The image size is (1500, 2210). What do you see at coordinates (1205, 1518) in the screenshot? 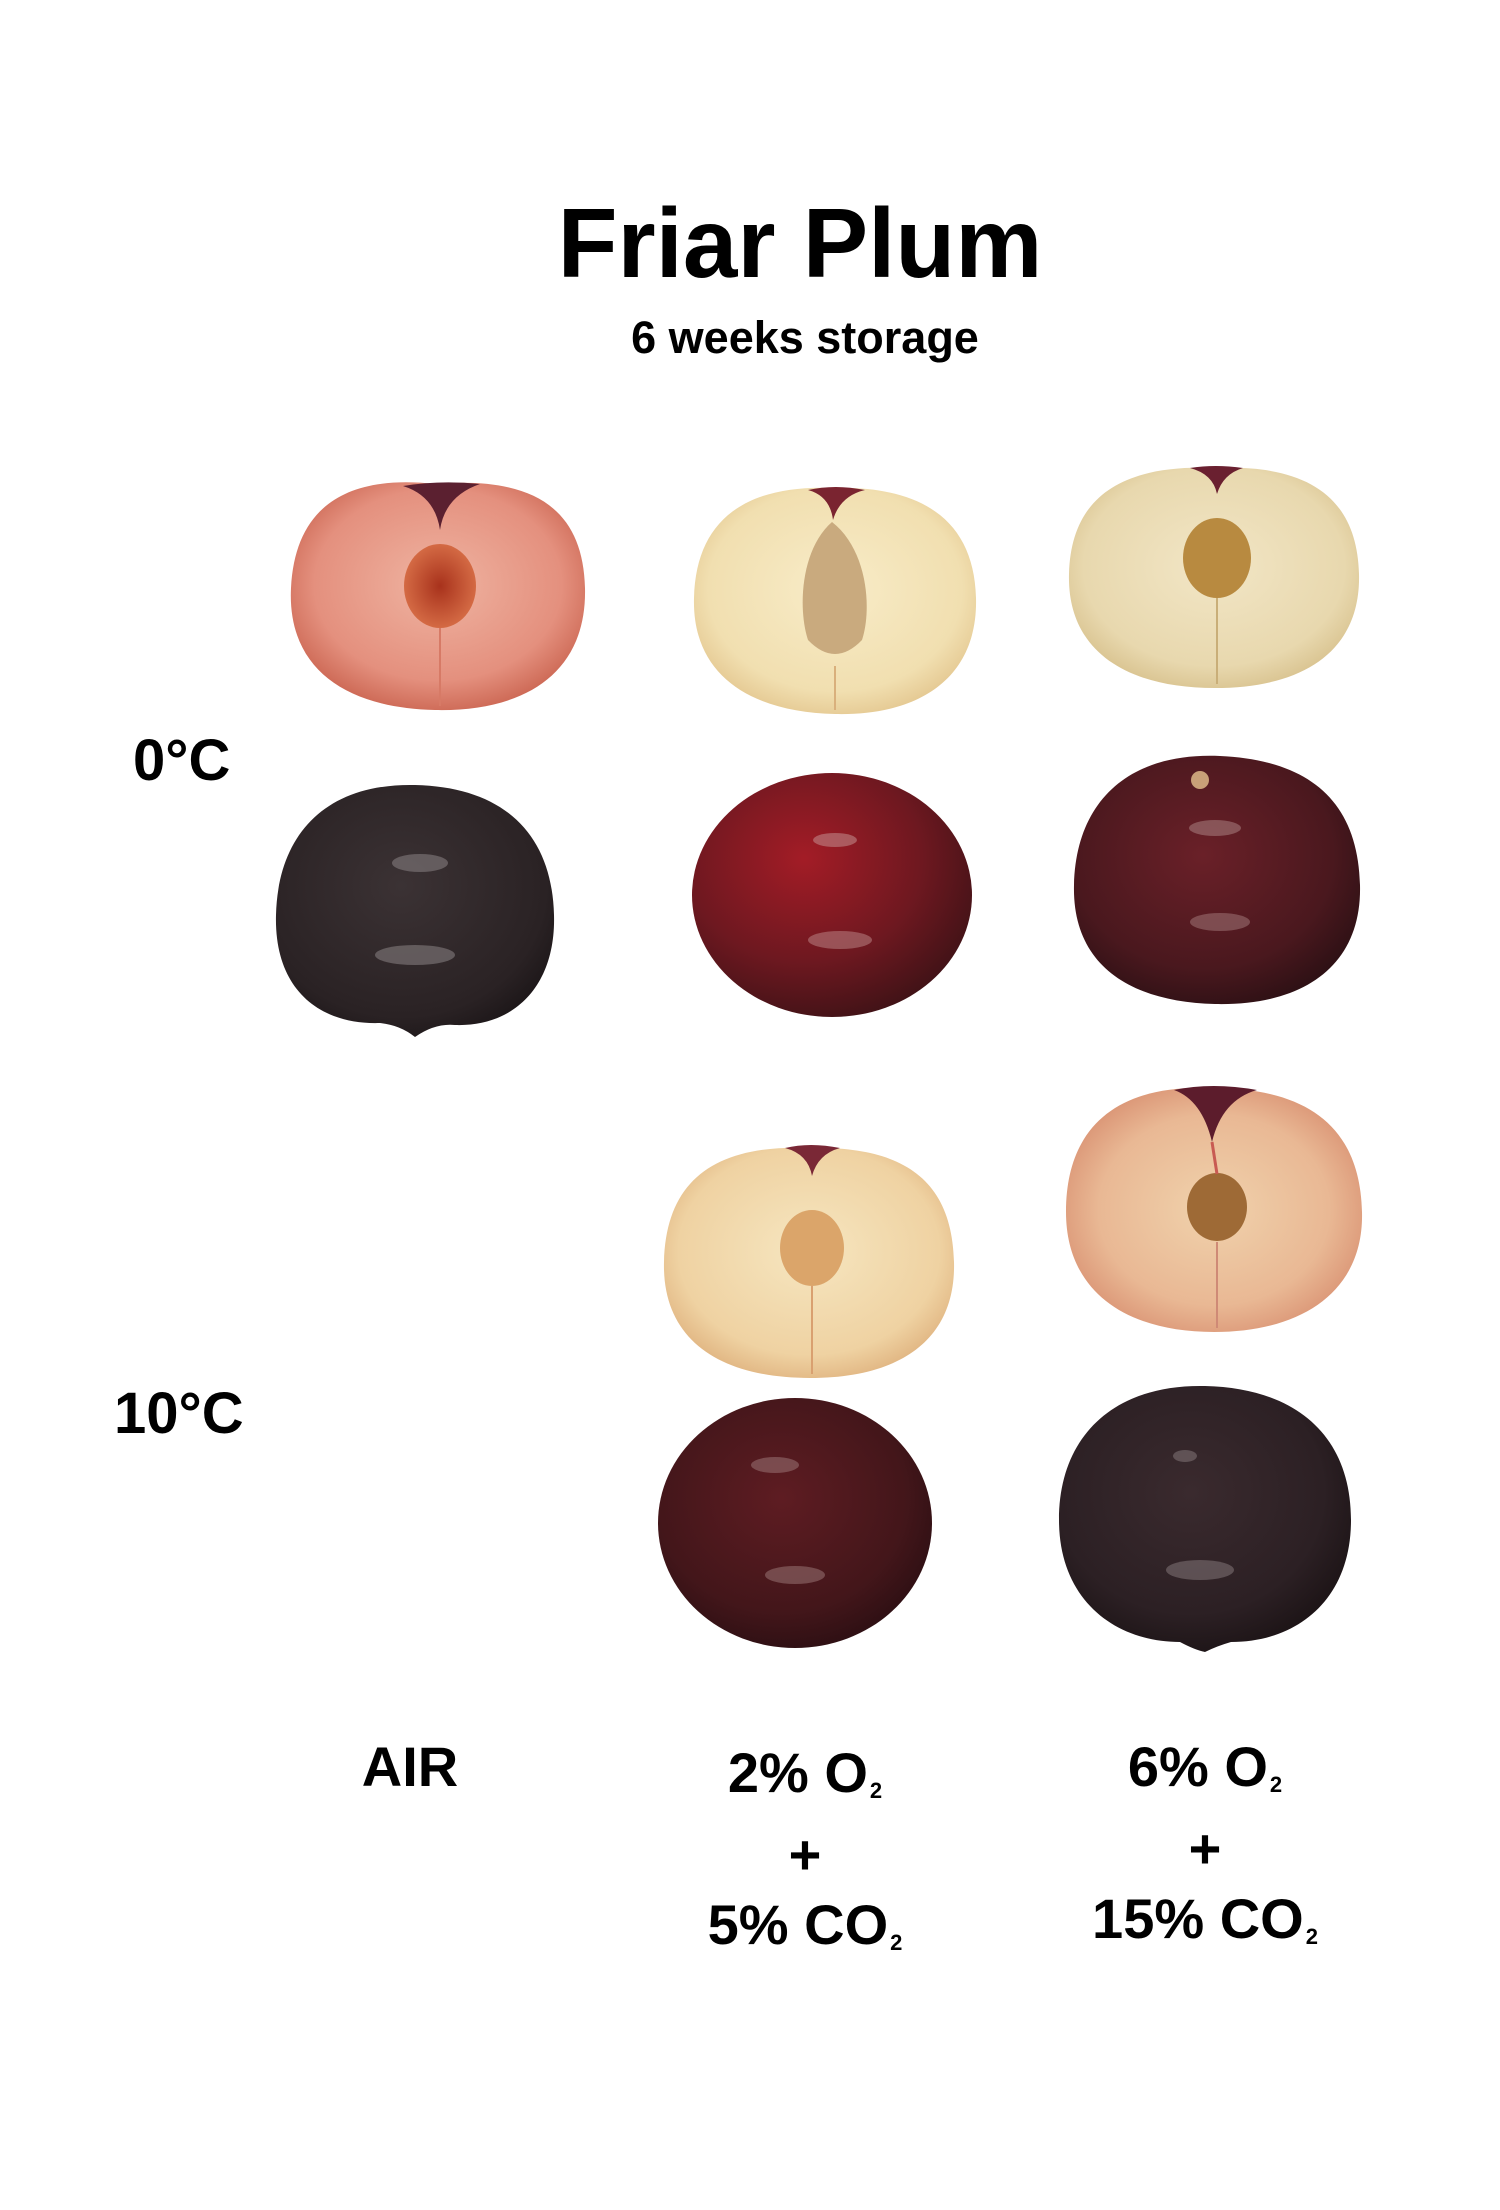
I see `plum-whole-10c-6o2-15co2` at bounding box center [1205, 1518].